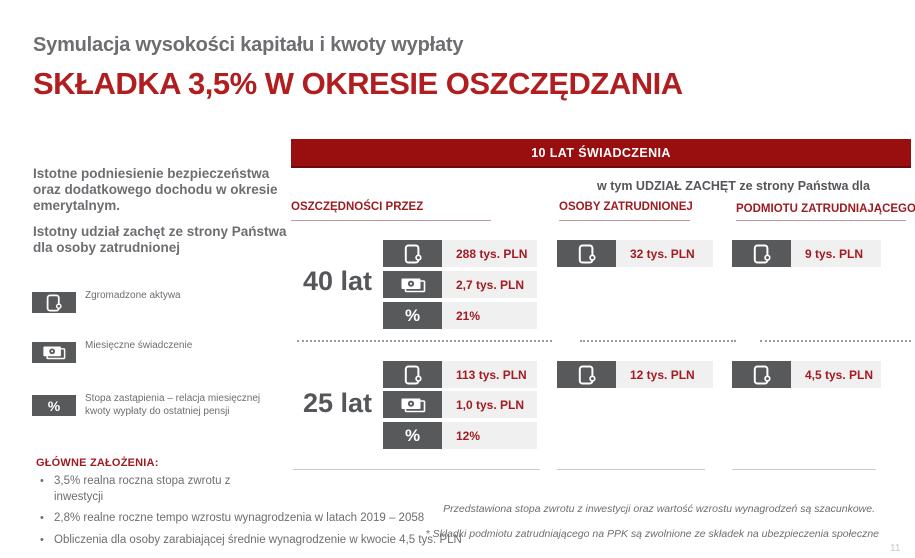 The height and width of the screenshot is (558, 915). I want to click on legend-item-replacement-rate: %, so click(54, 405).